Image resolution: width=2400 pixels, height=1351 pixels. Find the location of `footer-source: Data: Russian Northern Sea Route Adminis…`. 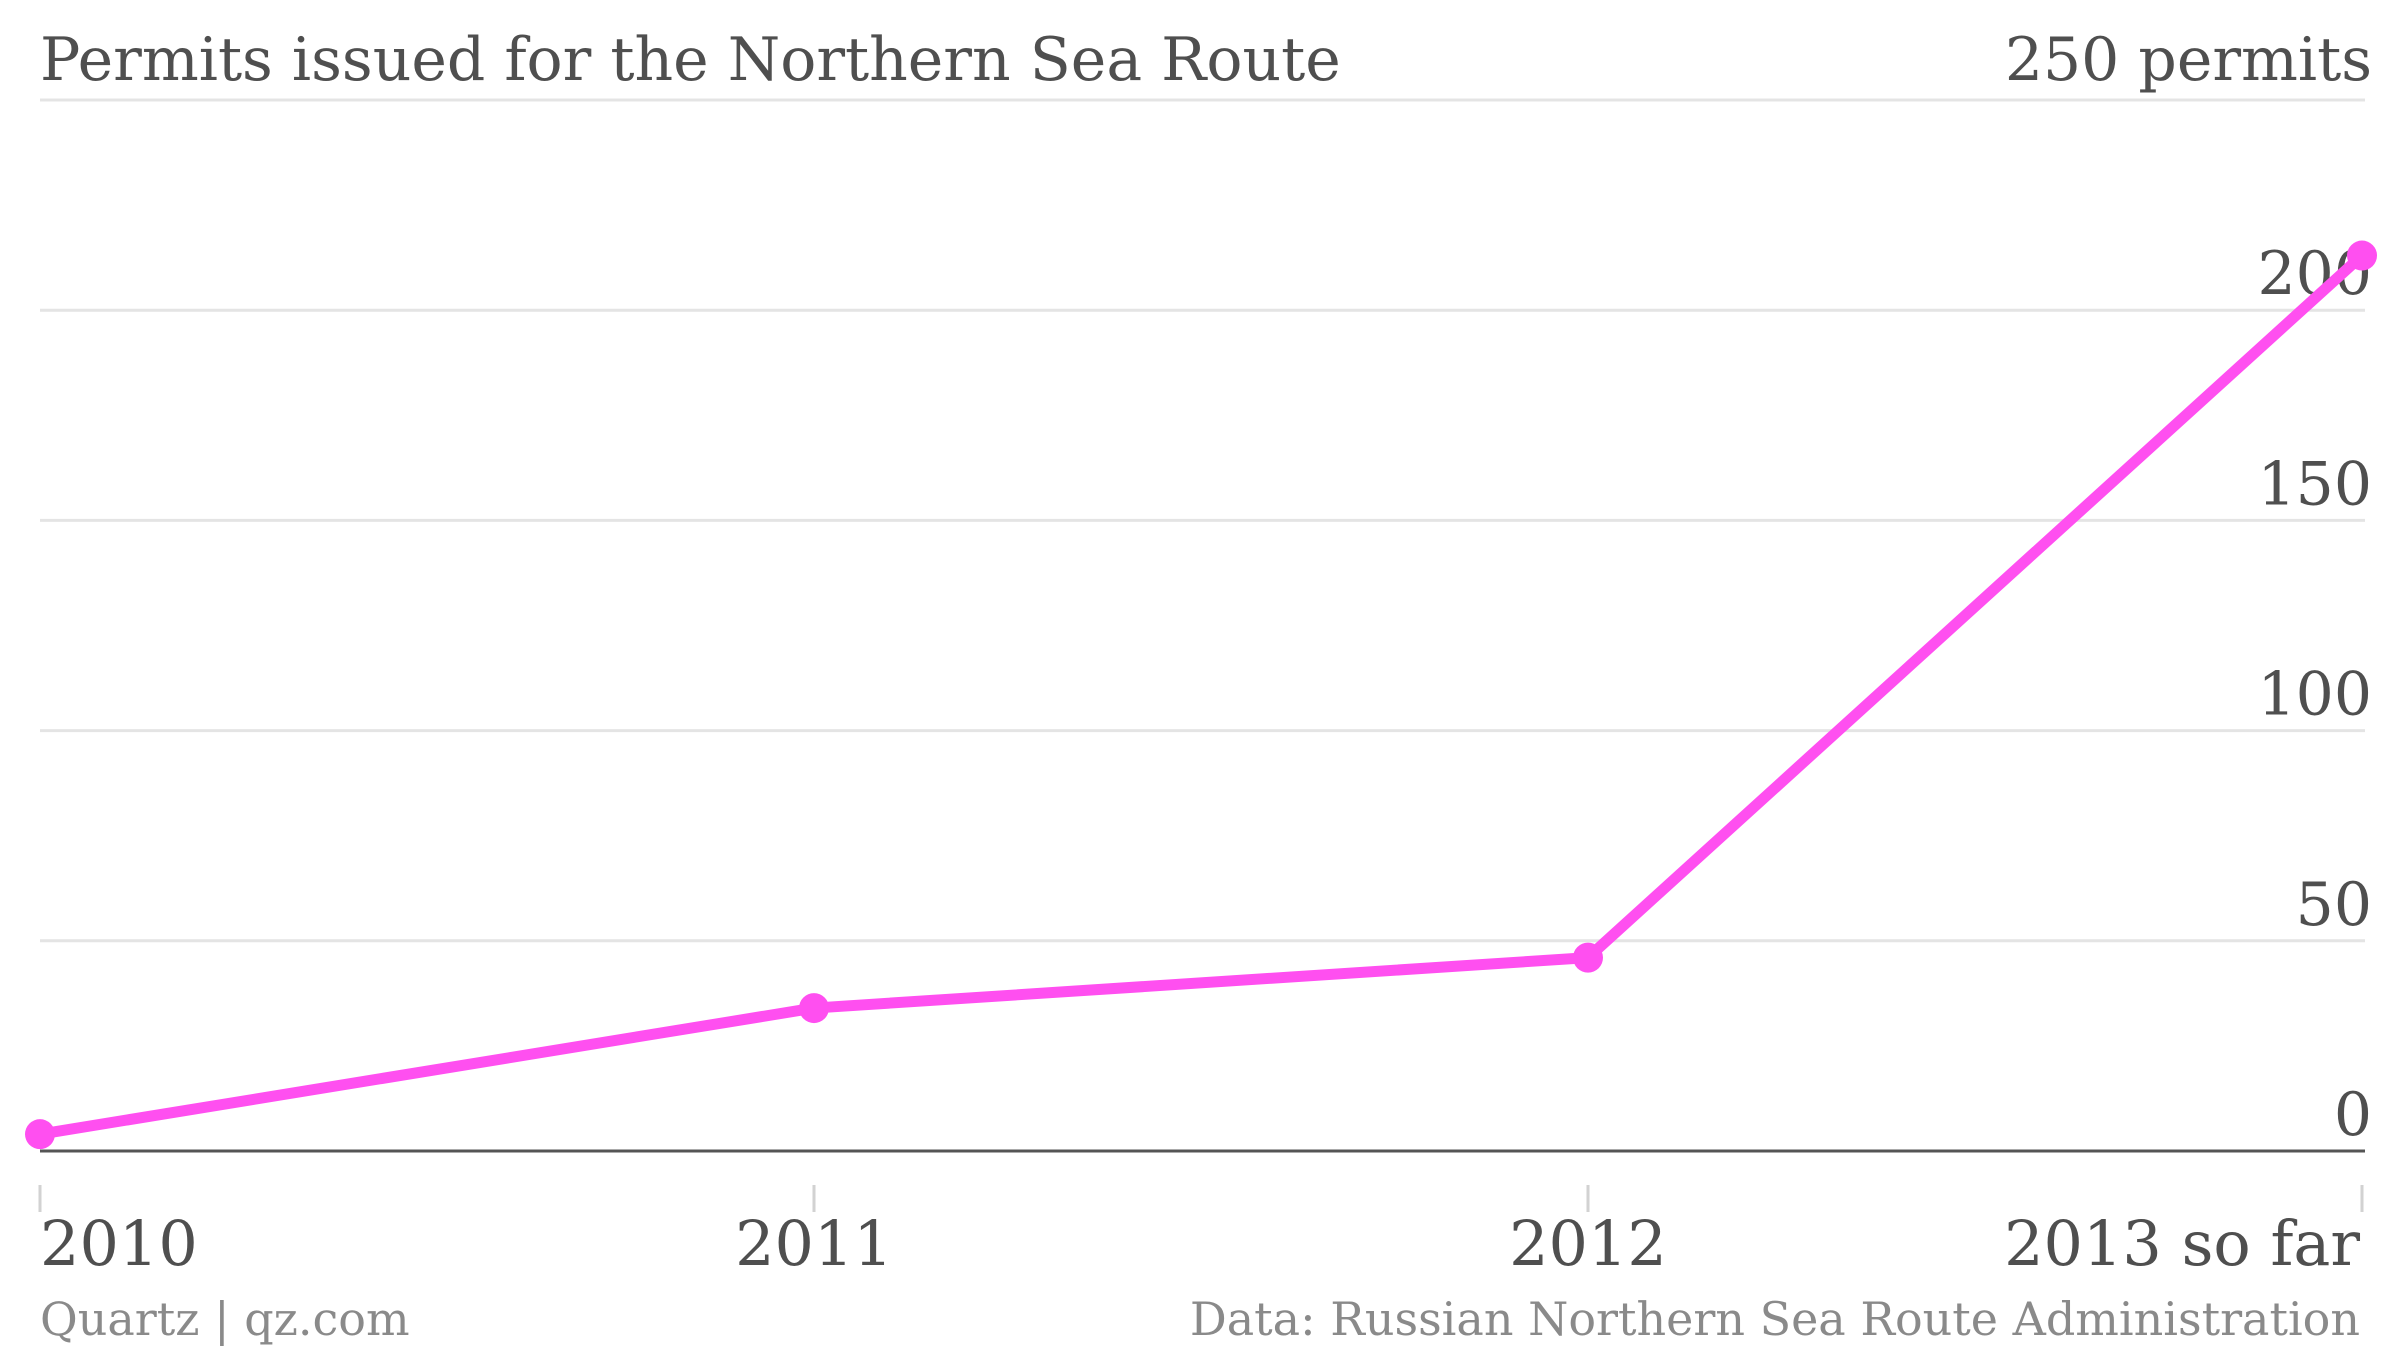

footer-source: Data: Russian Northern Sea Route Adminis… is located at coordinates (1775, 1319).